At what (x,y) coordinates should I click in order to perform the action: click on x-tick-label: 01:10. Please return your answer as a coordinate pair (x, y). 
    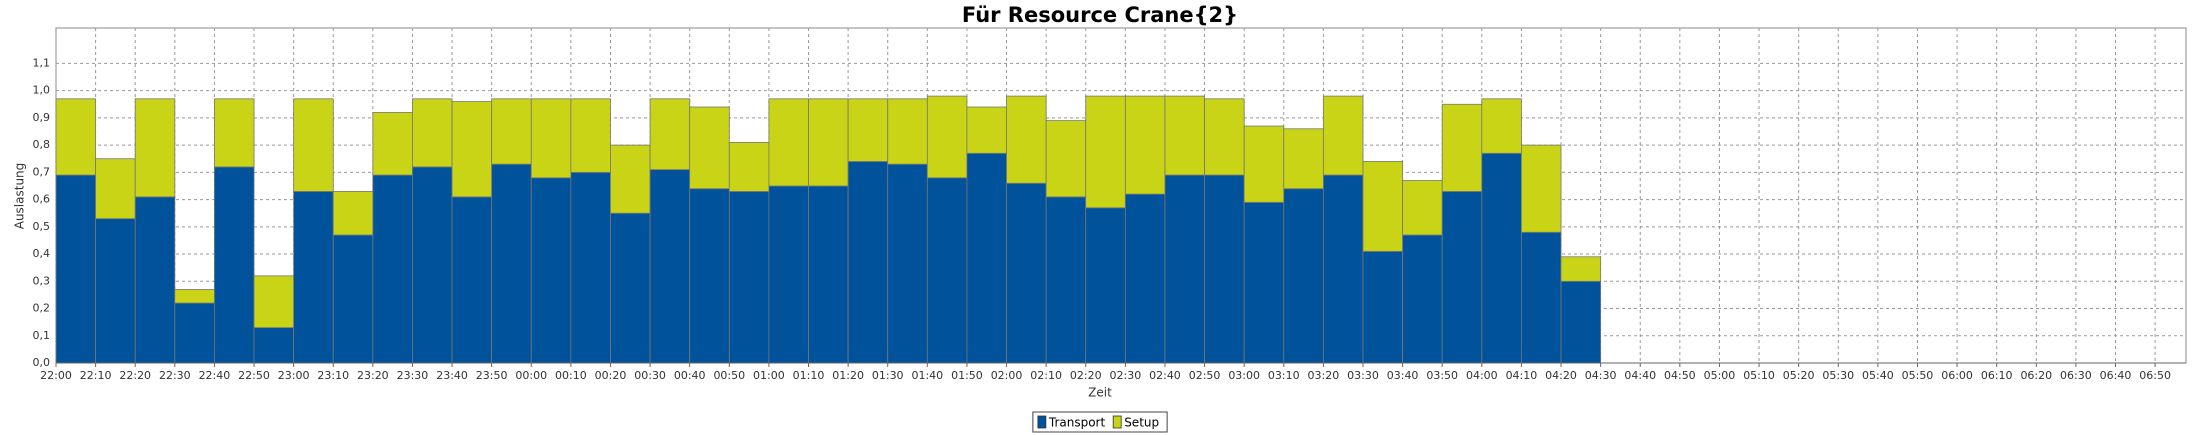
    Looking at the image, I should click on (809, 375).